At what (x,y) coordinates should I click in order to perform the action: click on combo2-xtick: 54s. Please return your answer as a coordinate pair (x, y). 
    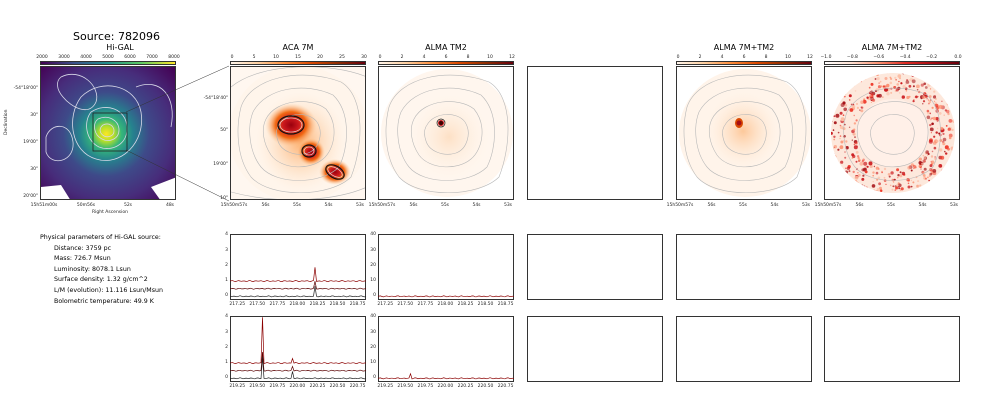
    Looking at the image, I should click on (922, 205).